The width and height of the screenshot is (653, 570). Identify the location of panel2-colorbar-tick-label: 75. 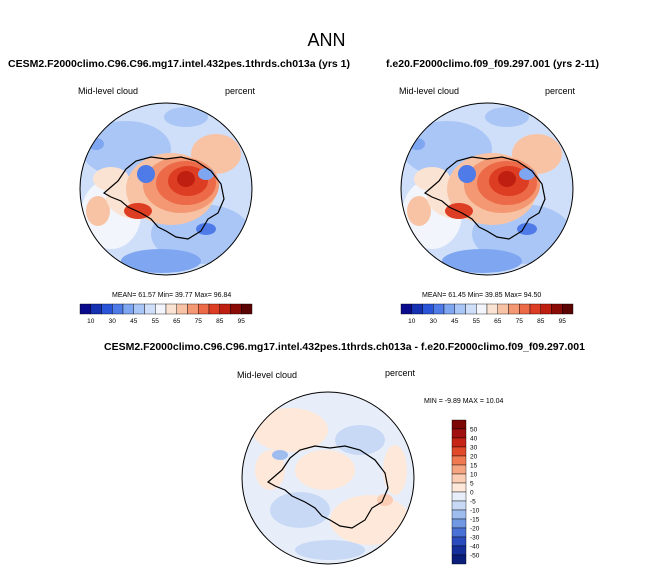
(520, 321).